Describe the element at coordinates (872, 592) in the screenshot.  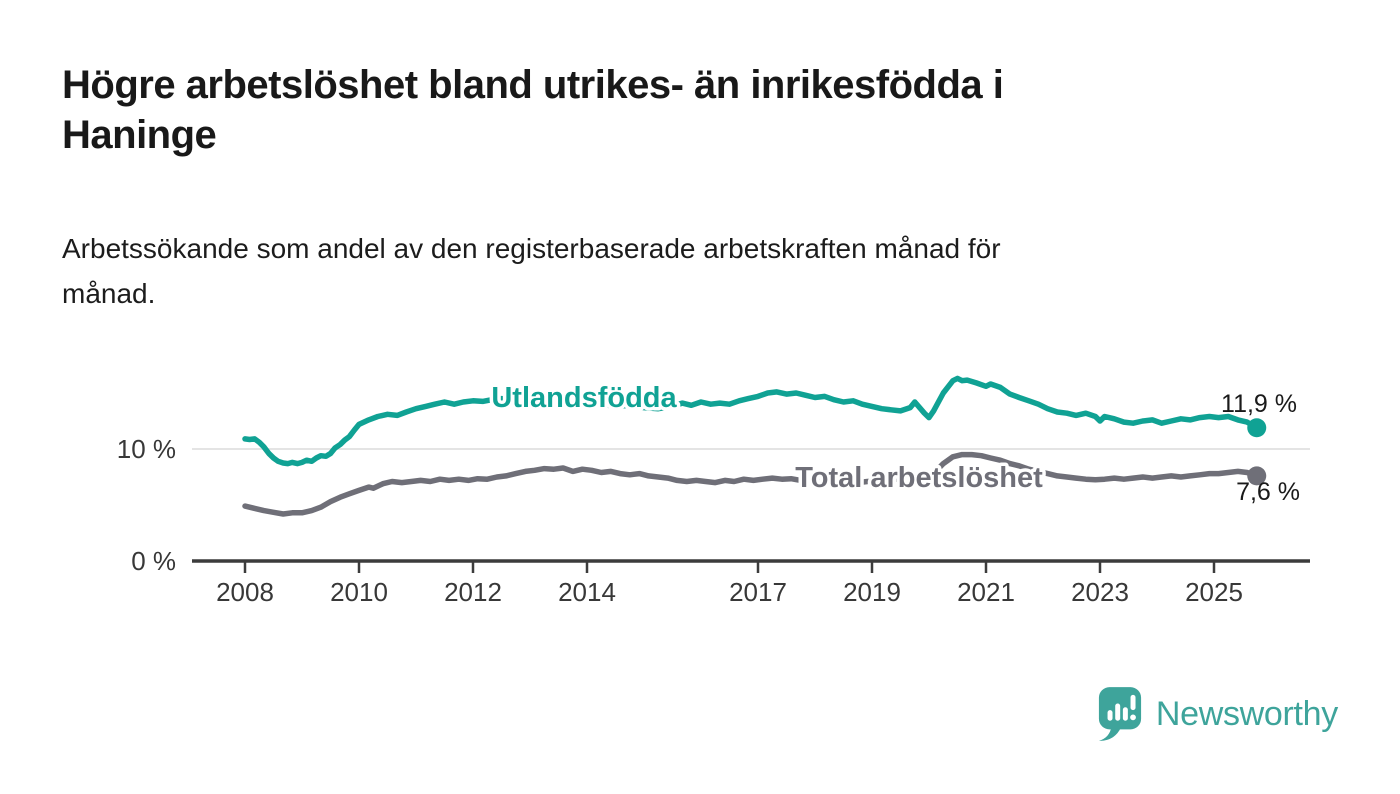
I see `x-tick-label-2019: 2019` at that location.